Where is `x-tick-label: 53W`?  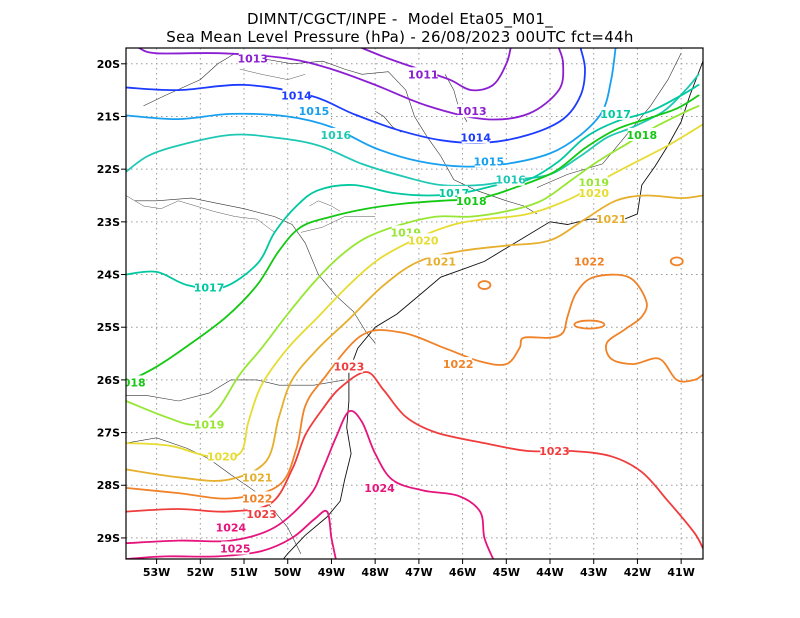 x-tick-label: 53W is located at coordinates (156, 572).